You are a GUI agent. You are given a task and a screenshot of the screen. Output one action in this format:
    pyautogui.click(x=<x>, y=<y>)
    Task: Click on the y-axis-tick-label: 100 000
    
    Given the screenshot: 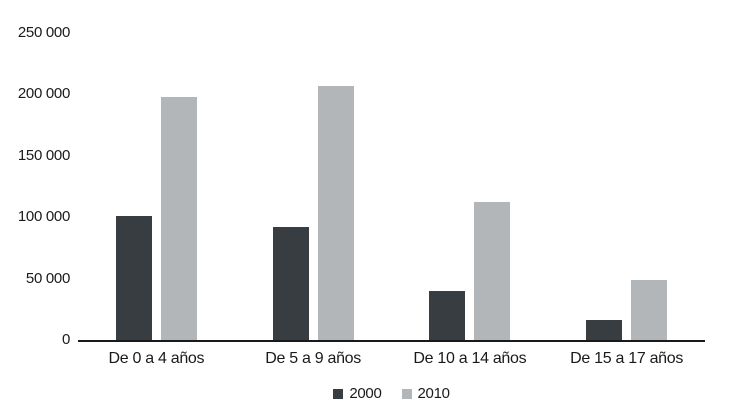 What is the action you would take?
    pyautogui.click(x=43, y=217)
    